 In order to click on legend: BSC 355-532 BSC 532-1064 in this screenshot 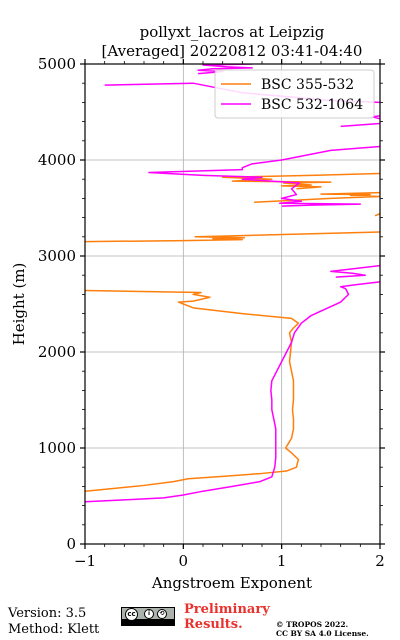, I will do `click(294, 94)`.